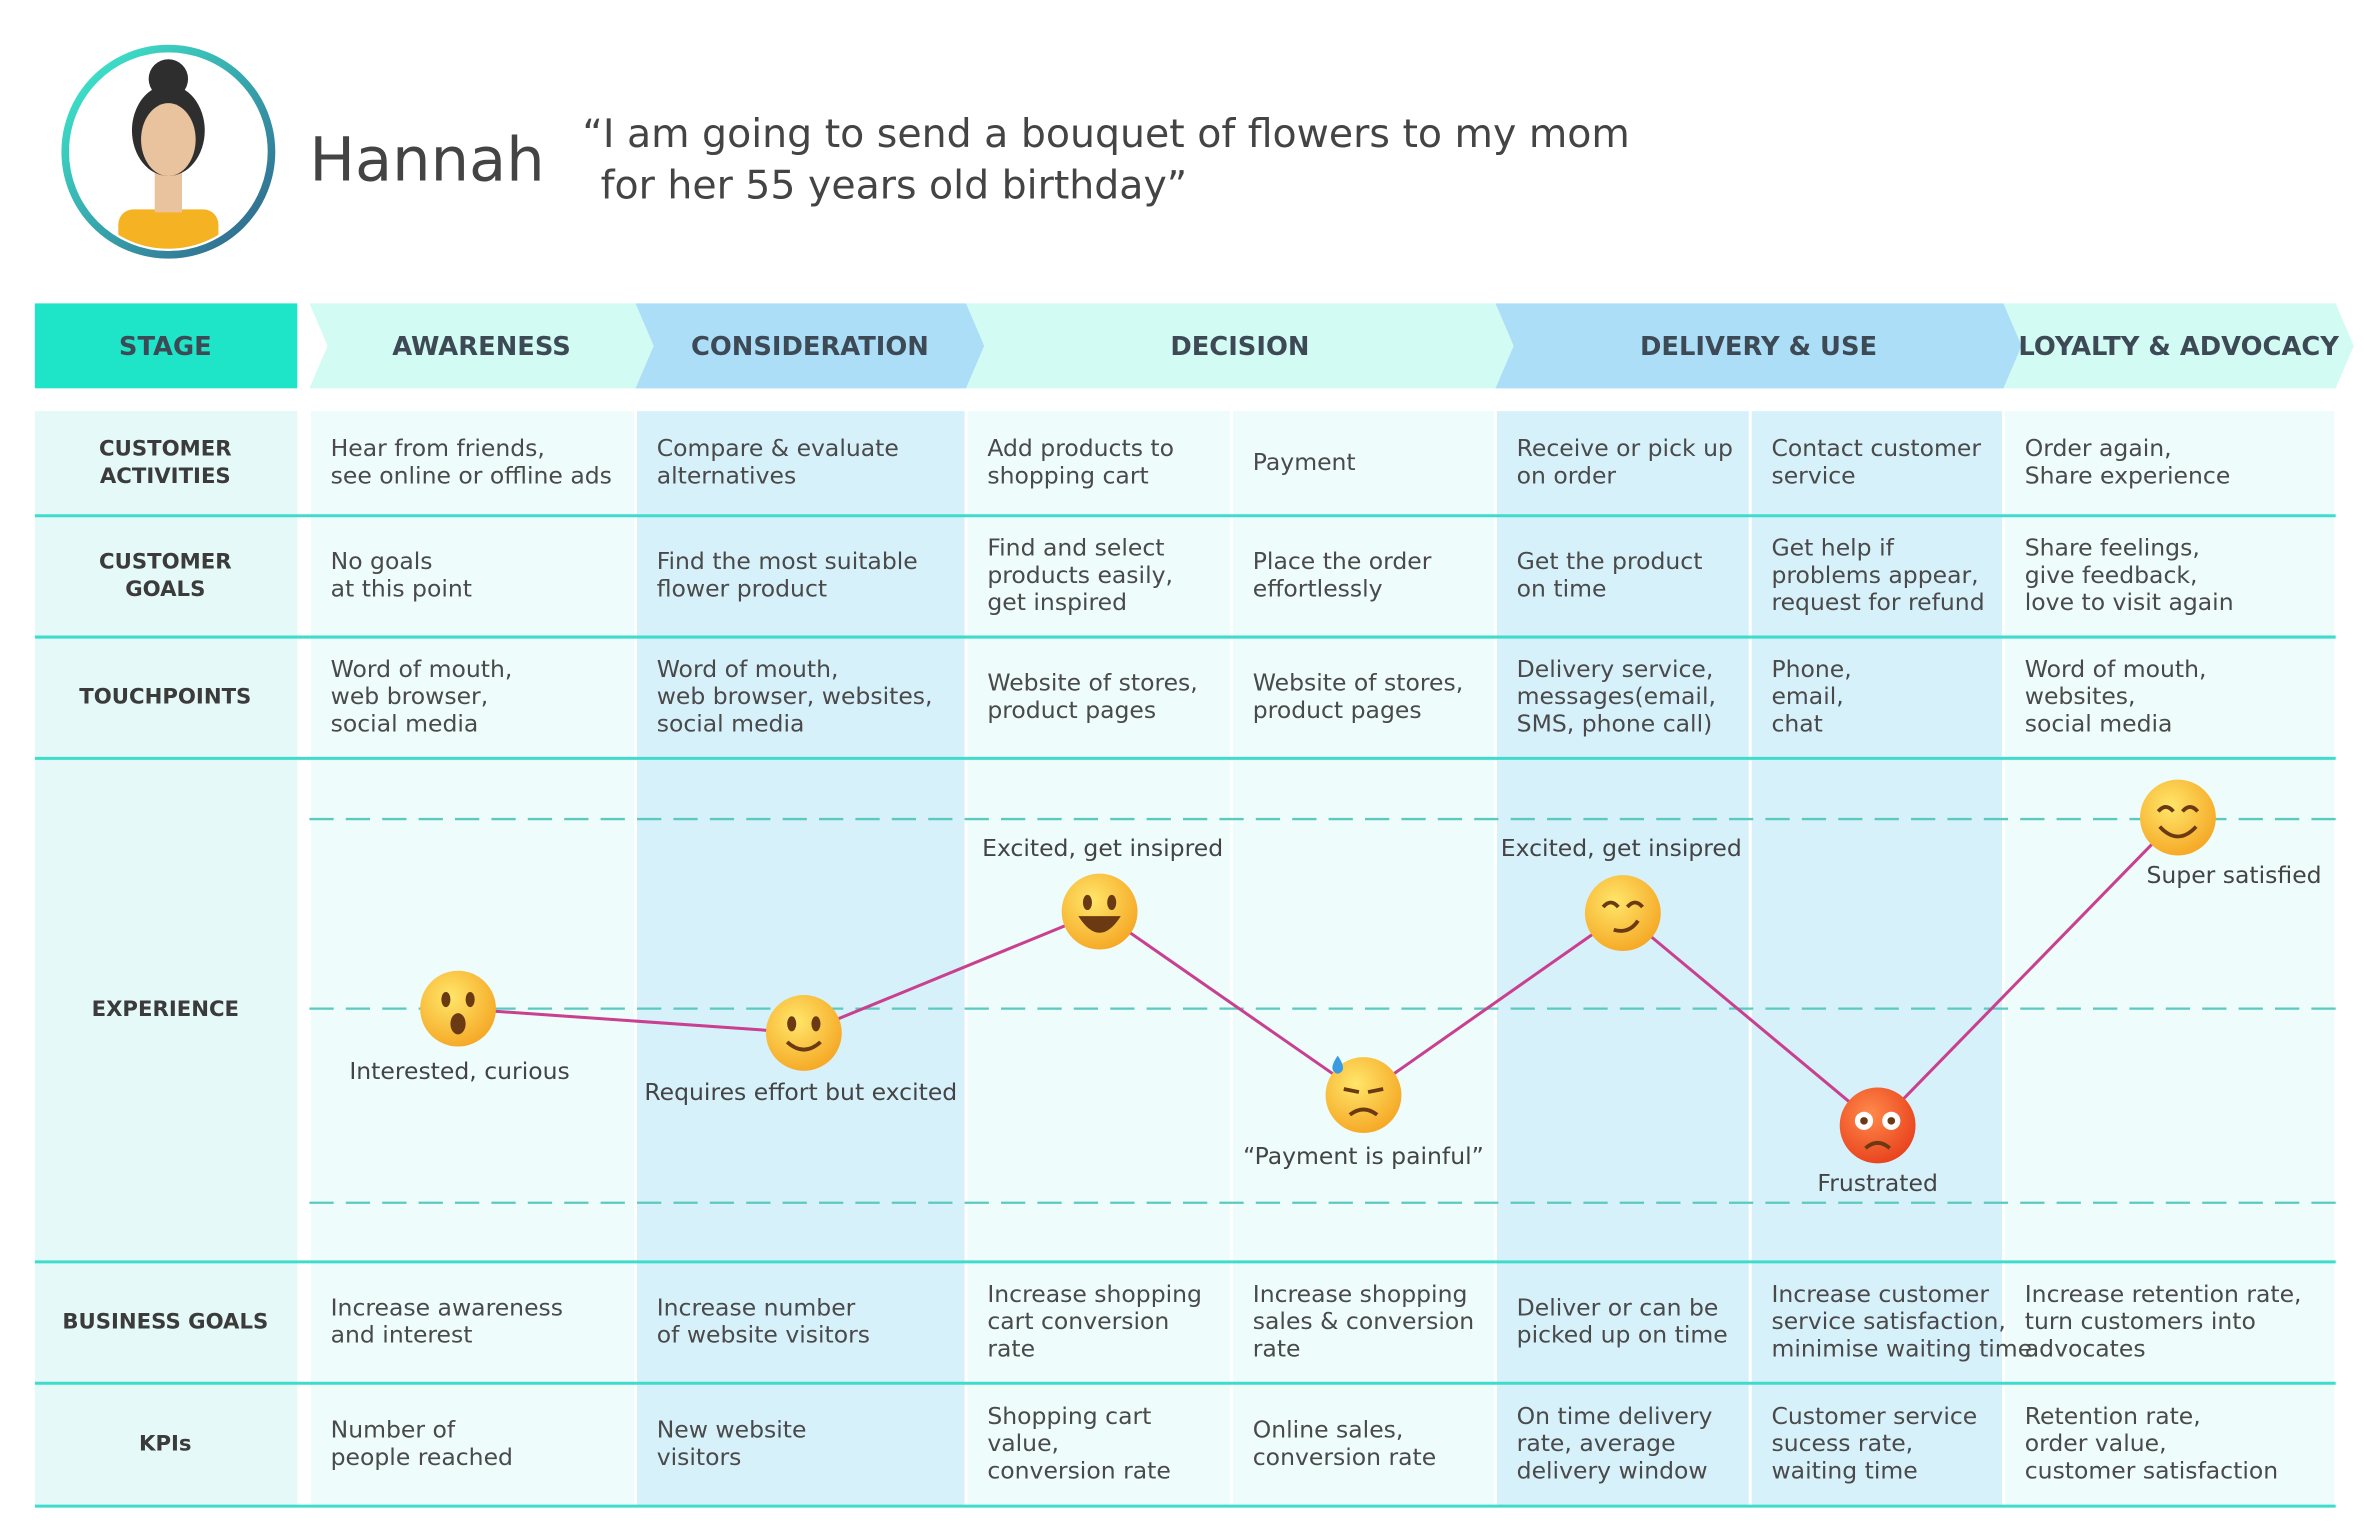 The height and width of the screenshot is (1538, 2366). What do you see at coordinates (165, 1009) in the screenshot?
I see `row-label: EXPERIENCE` at bounding box center [165, 1009].